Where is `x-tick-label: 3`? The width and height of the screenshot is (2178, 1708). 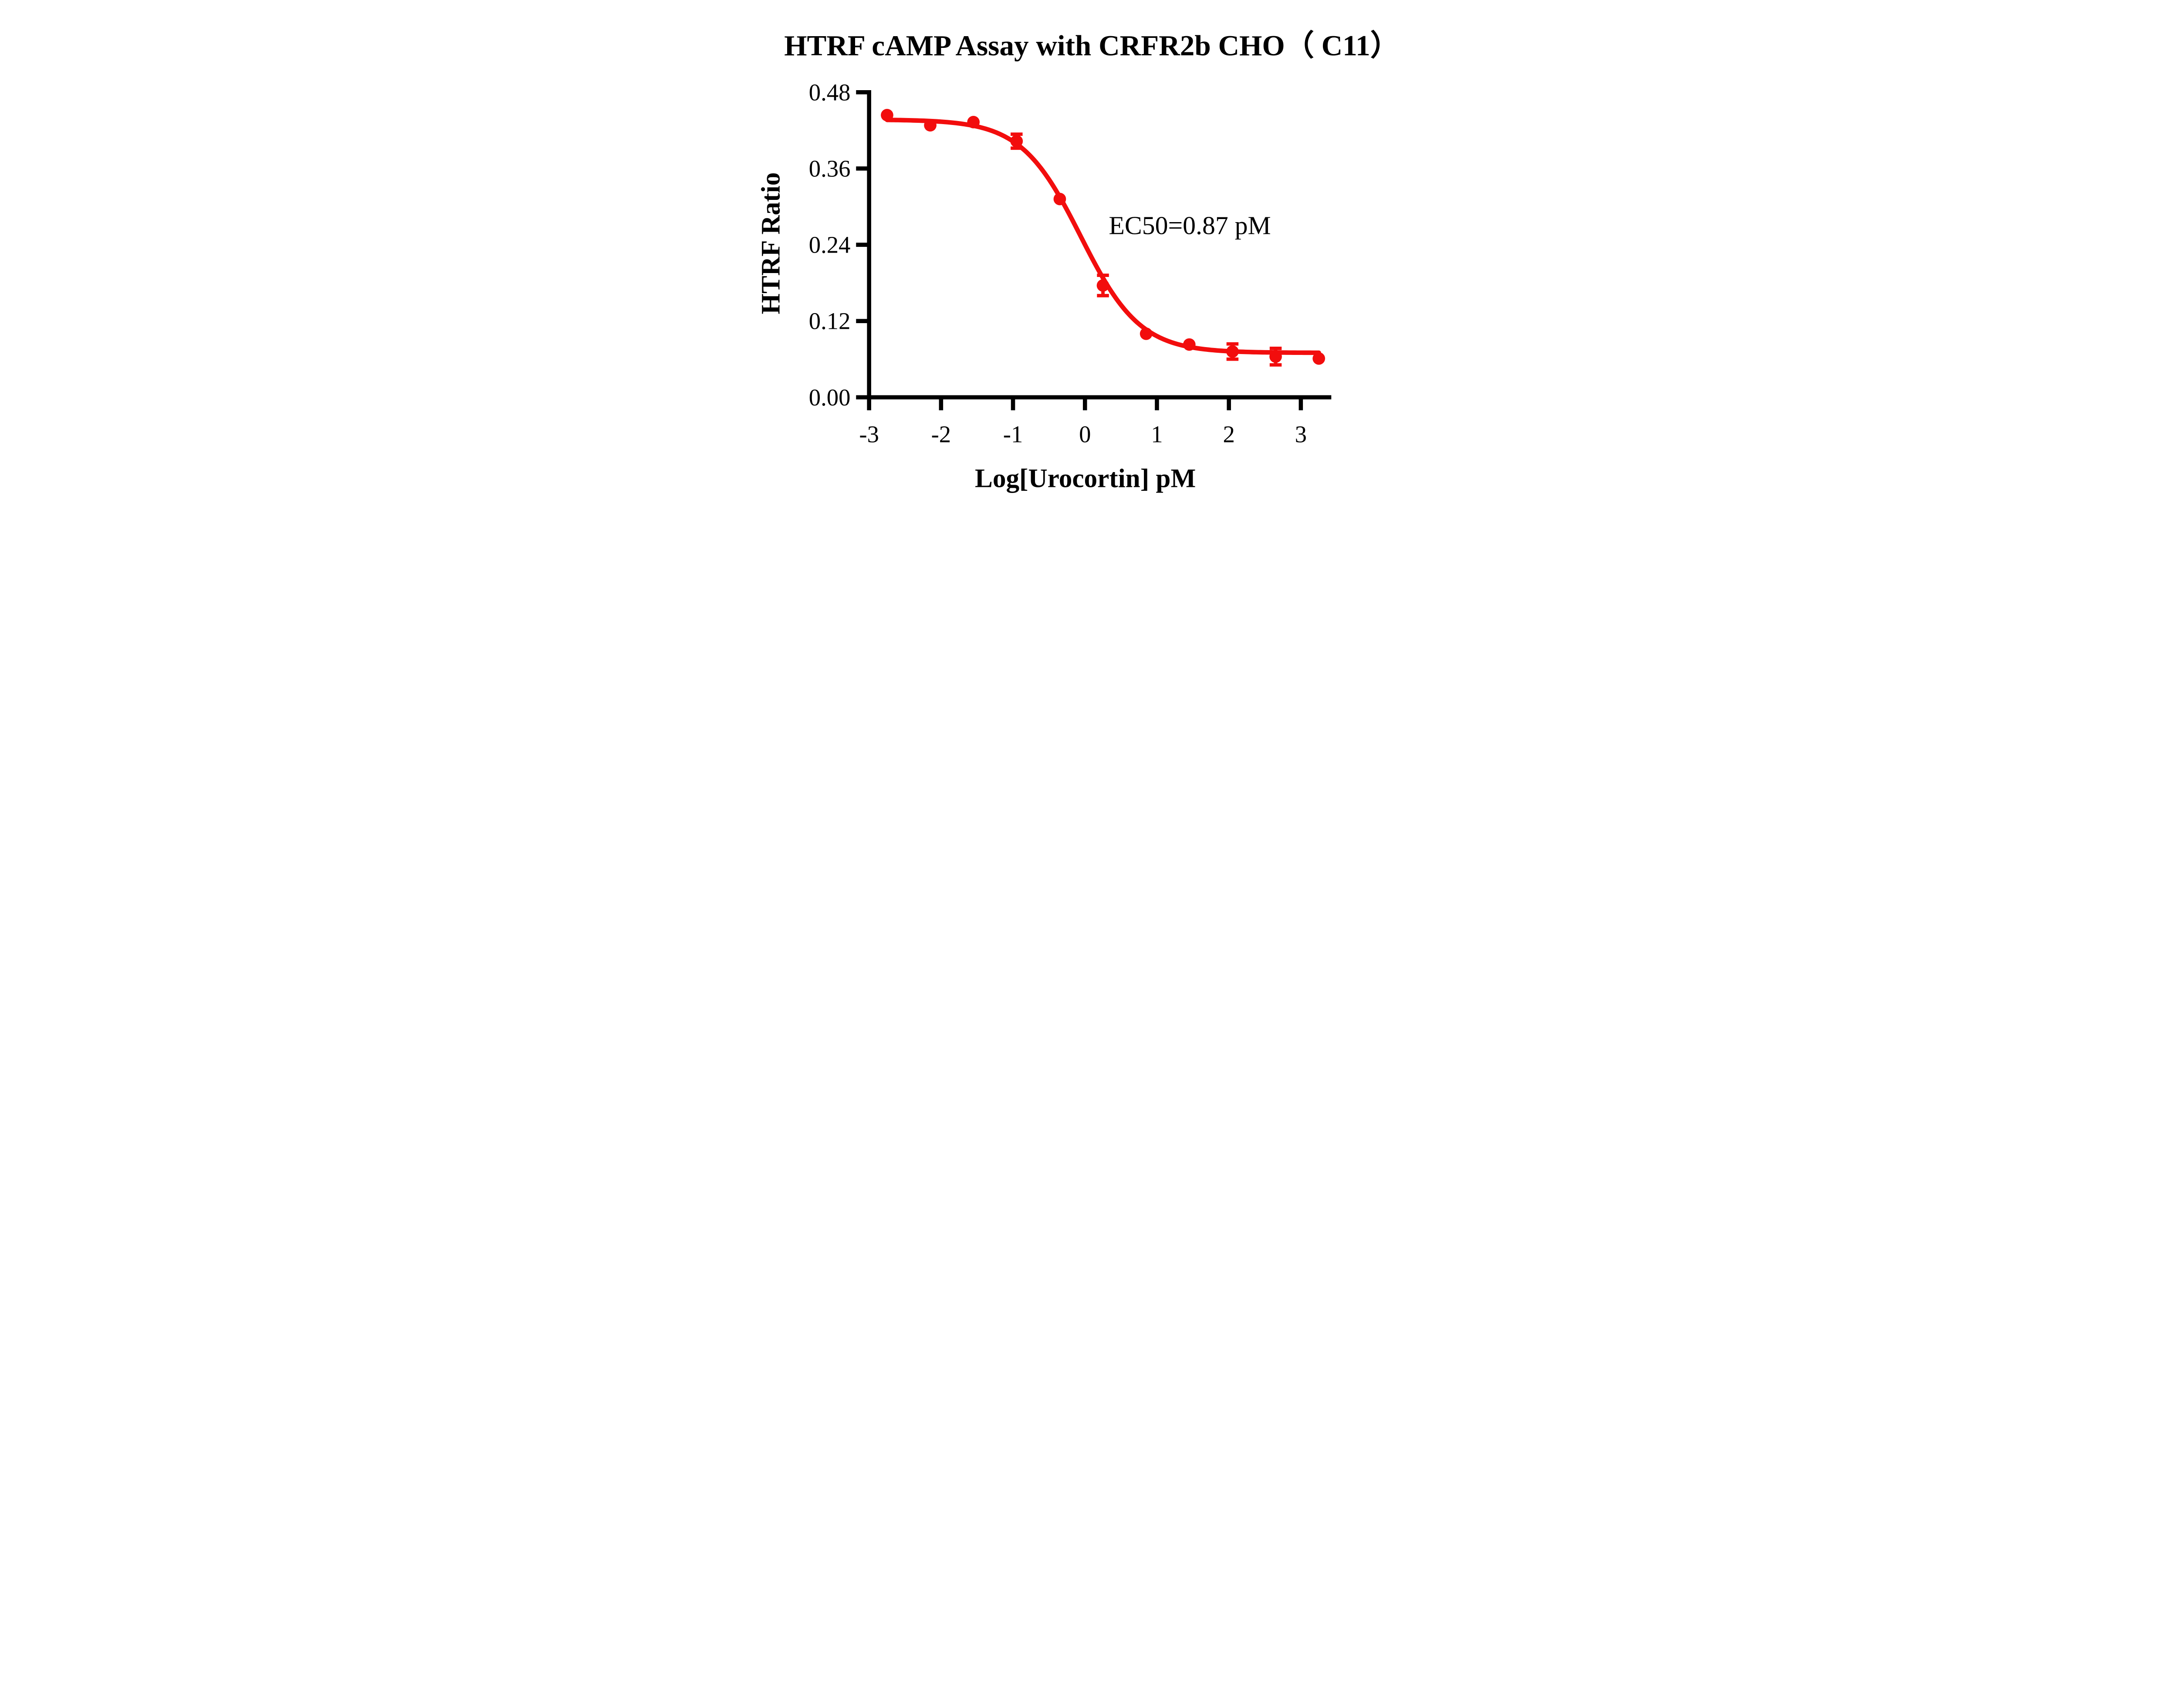
x-tick-label: 3 is located at coordinates (1301, 434).